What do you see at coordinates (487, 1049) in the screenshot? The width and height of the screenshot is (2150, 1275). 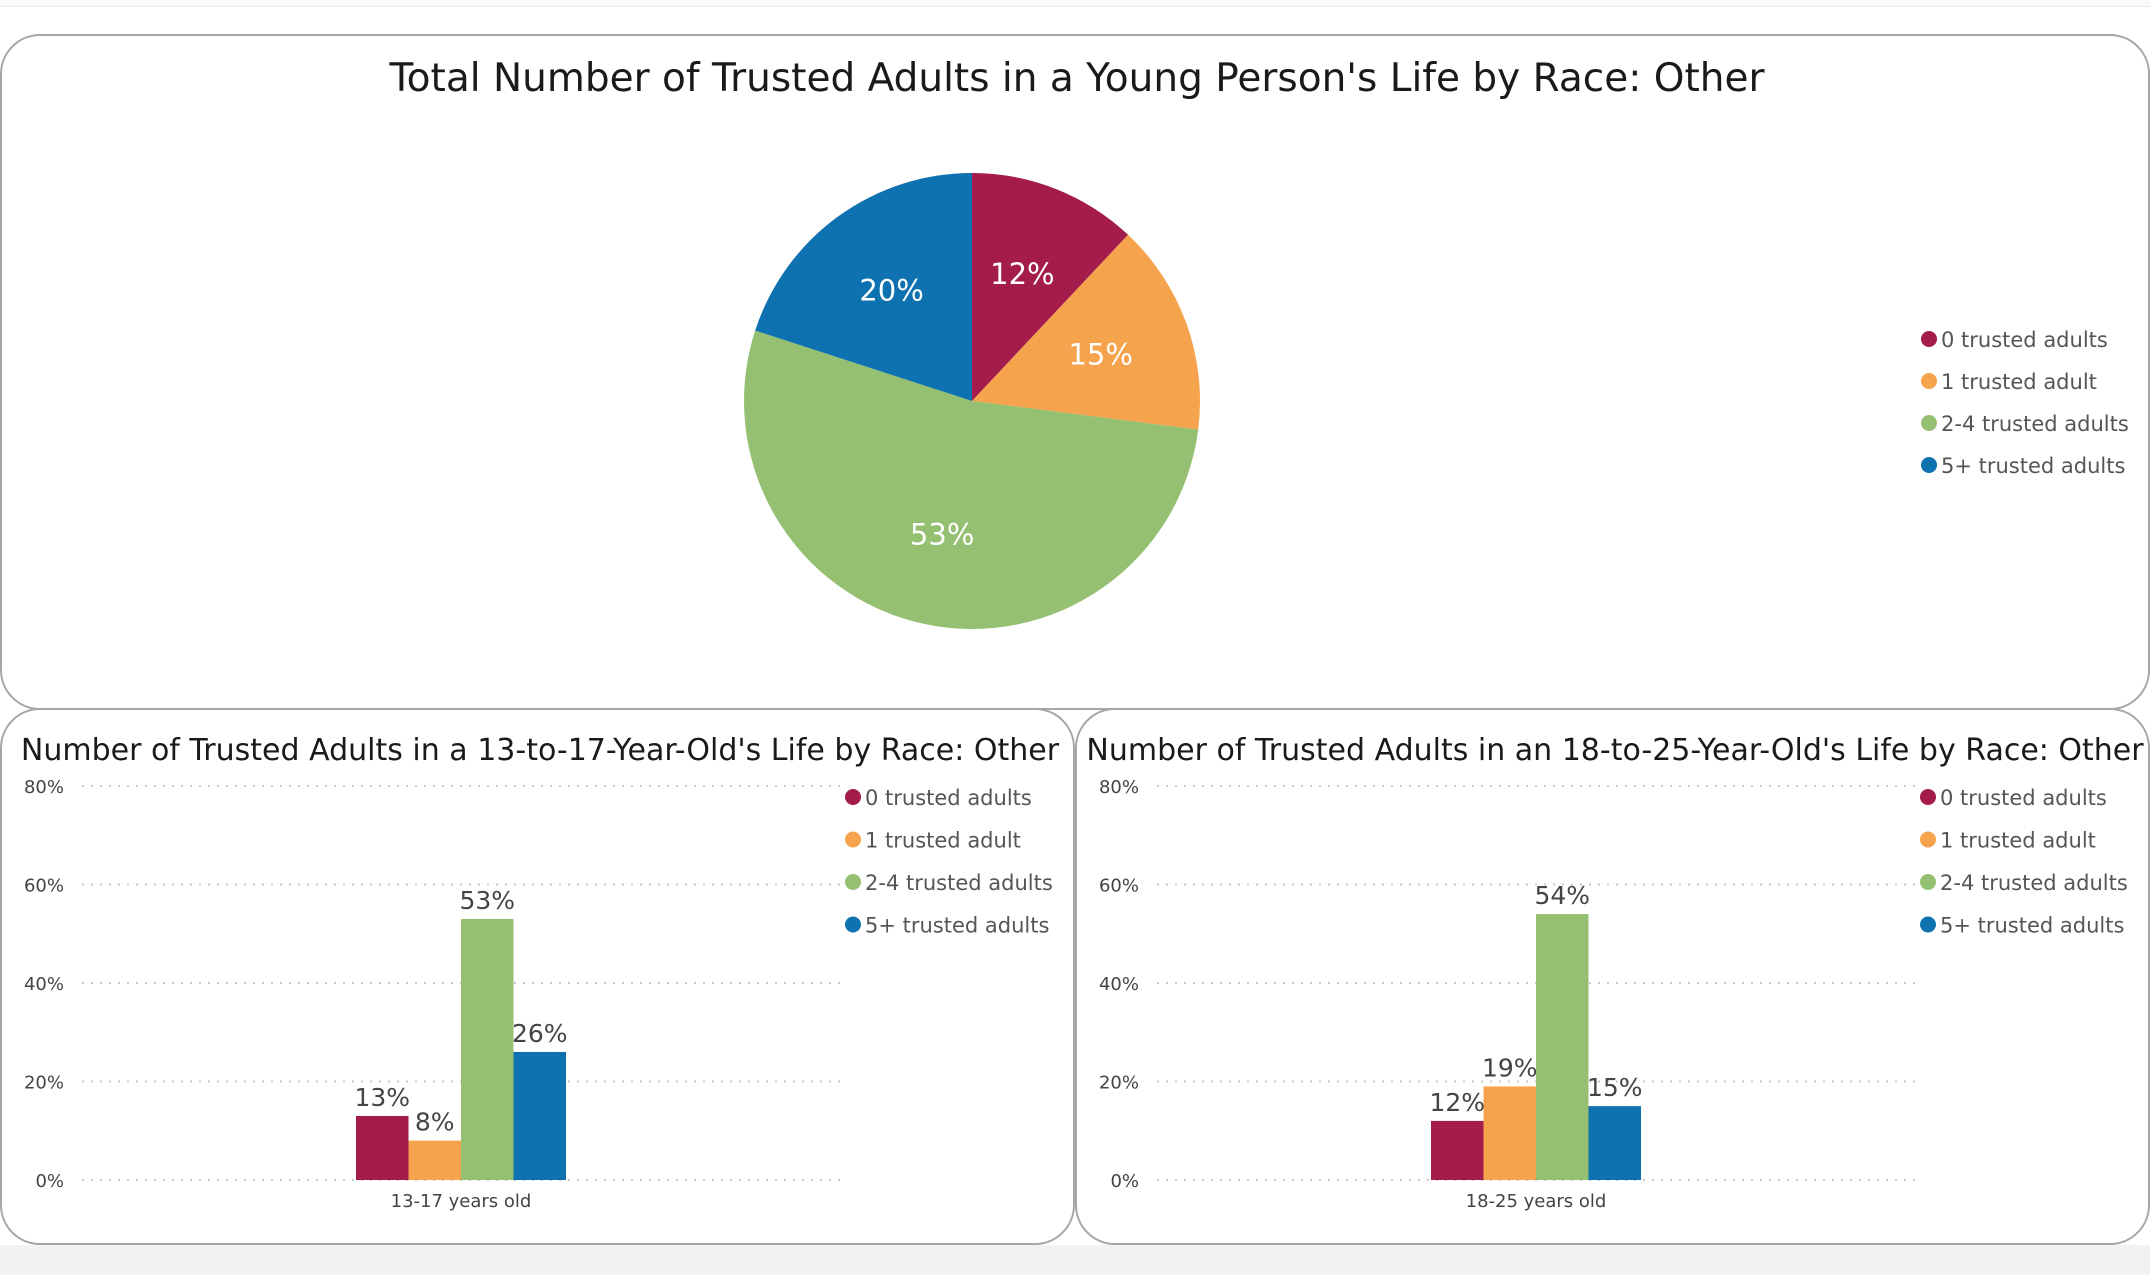 I see `bar-13-17-bar-2-4-trusted-adults` at bounding box center [487, 1049].